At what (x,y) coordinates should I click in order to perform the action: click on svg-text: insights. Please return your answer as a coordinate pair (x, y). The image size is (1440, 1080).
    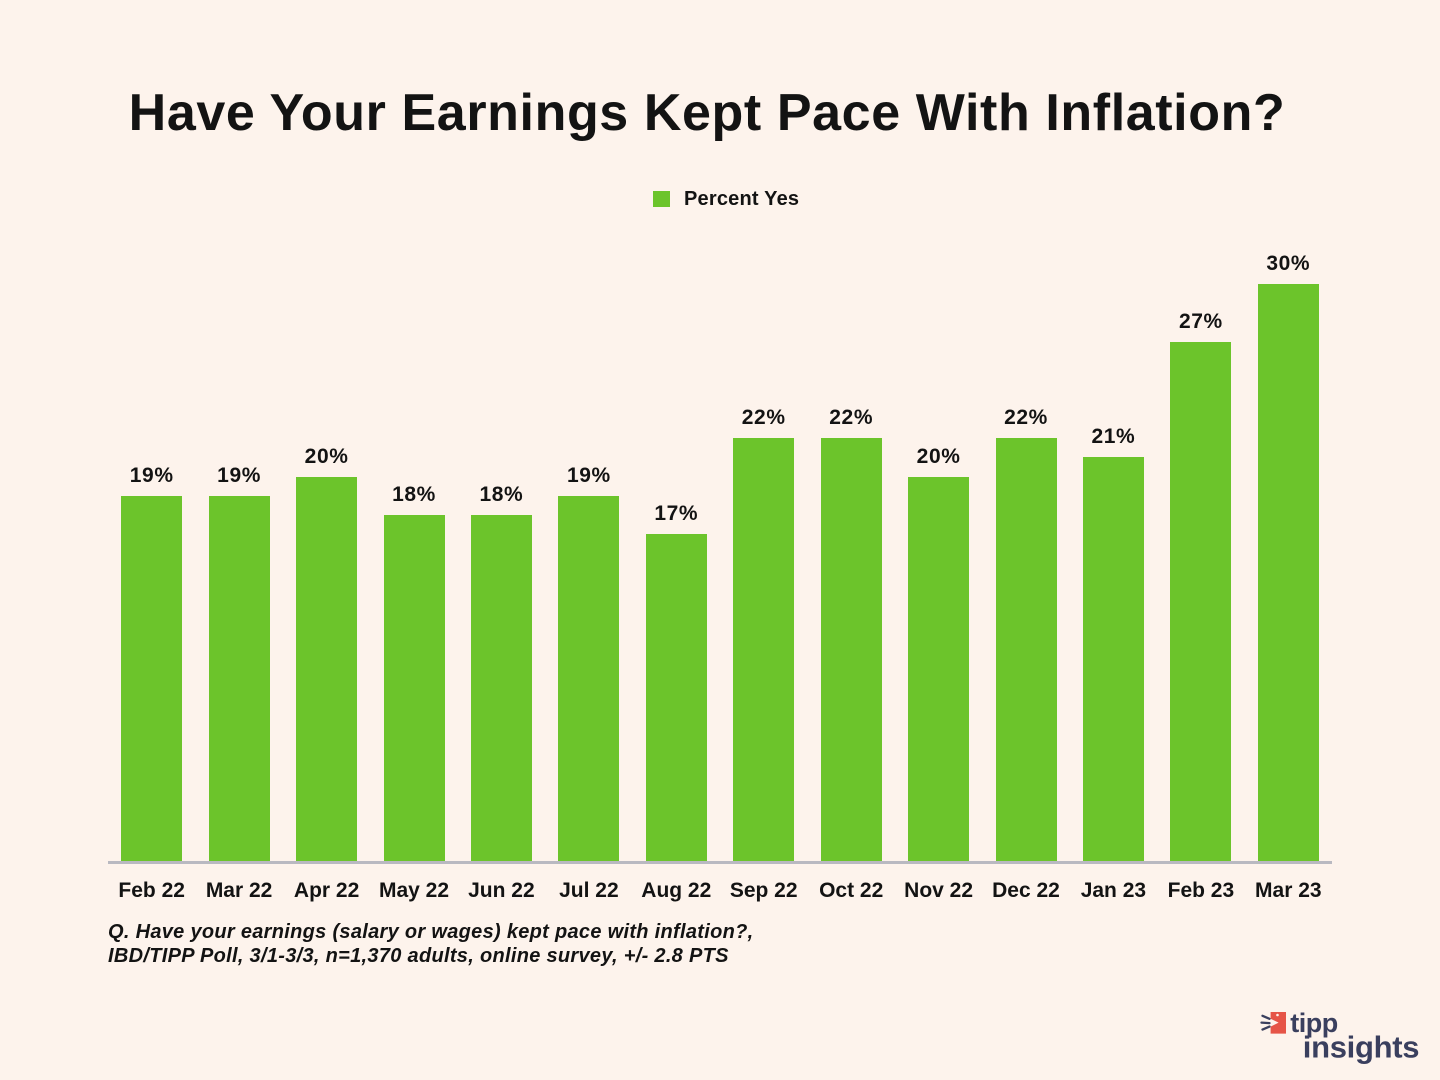
    Looking at the image, I should click on (1361, 1046).